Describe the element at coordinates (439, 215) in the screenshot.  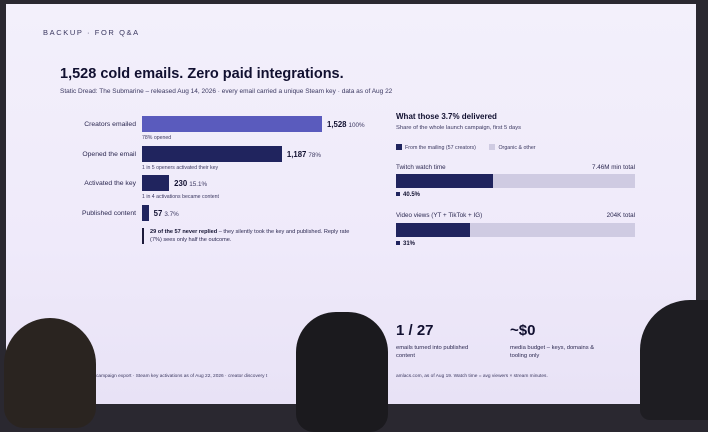
I see `metric-label: Video views (YT + TikTok + IG)` at that location.